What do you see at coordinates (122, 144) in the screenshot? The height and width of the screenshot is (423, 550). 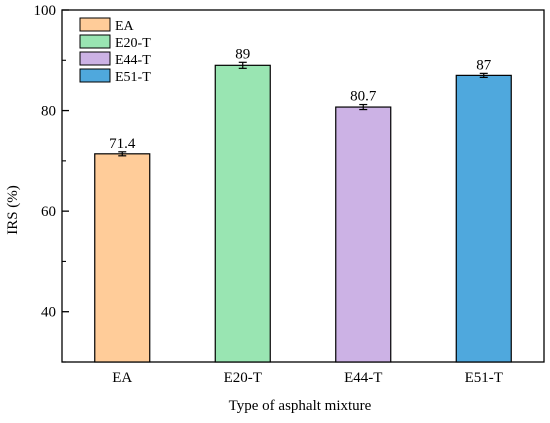 I see `data-label: 71.4` at bounding box center [122, 144].